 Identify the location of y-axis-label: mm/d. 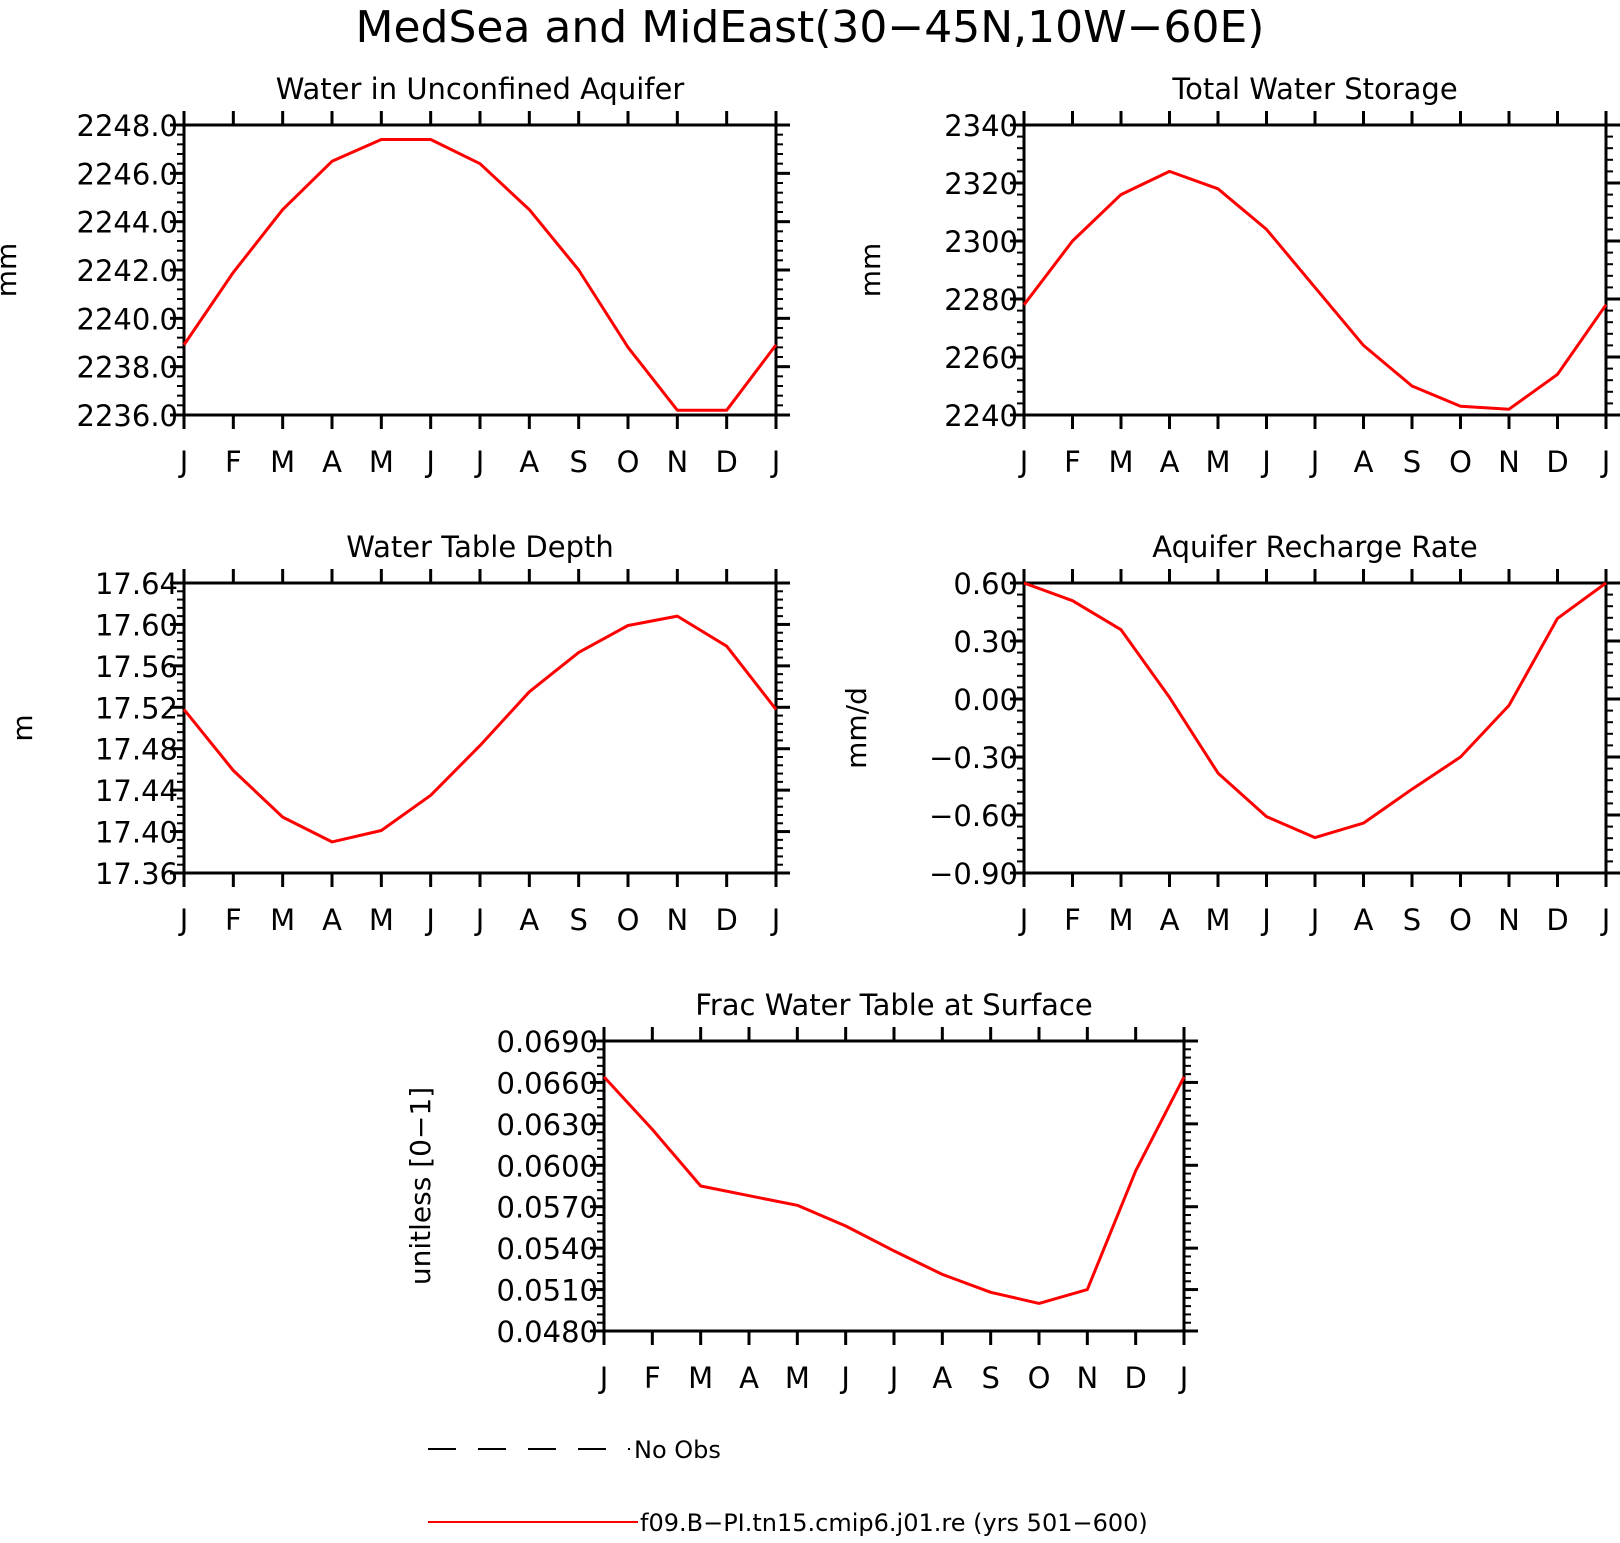
(856, 728).